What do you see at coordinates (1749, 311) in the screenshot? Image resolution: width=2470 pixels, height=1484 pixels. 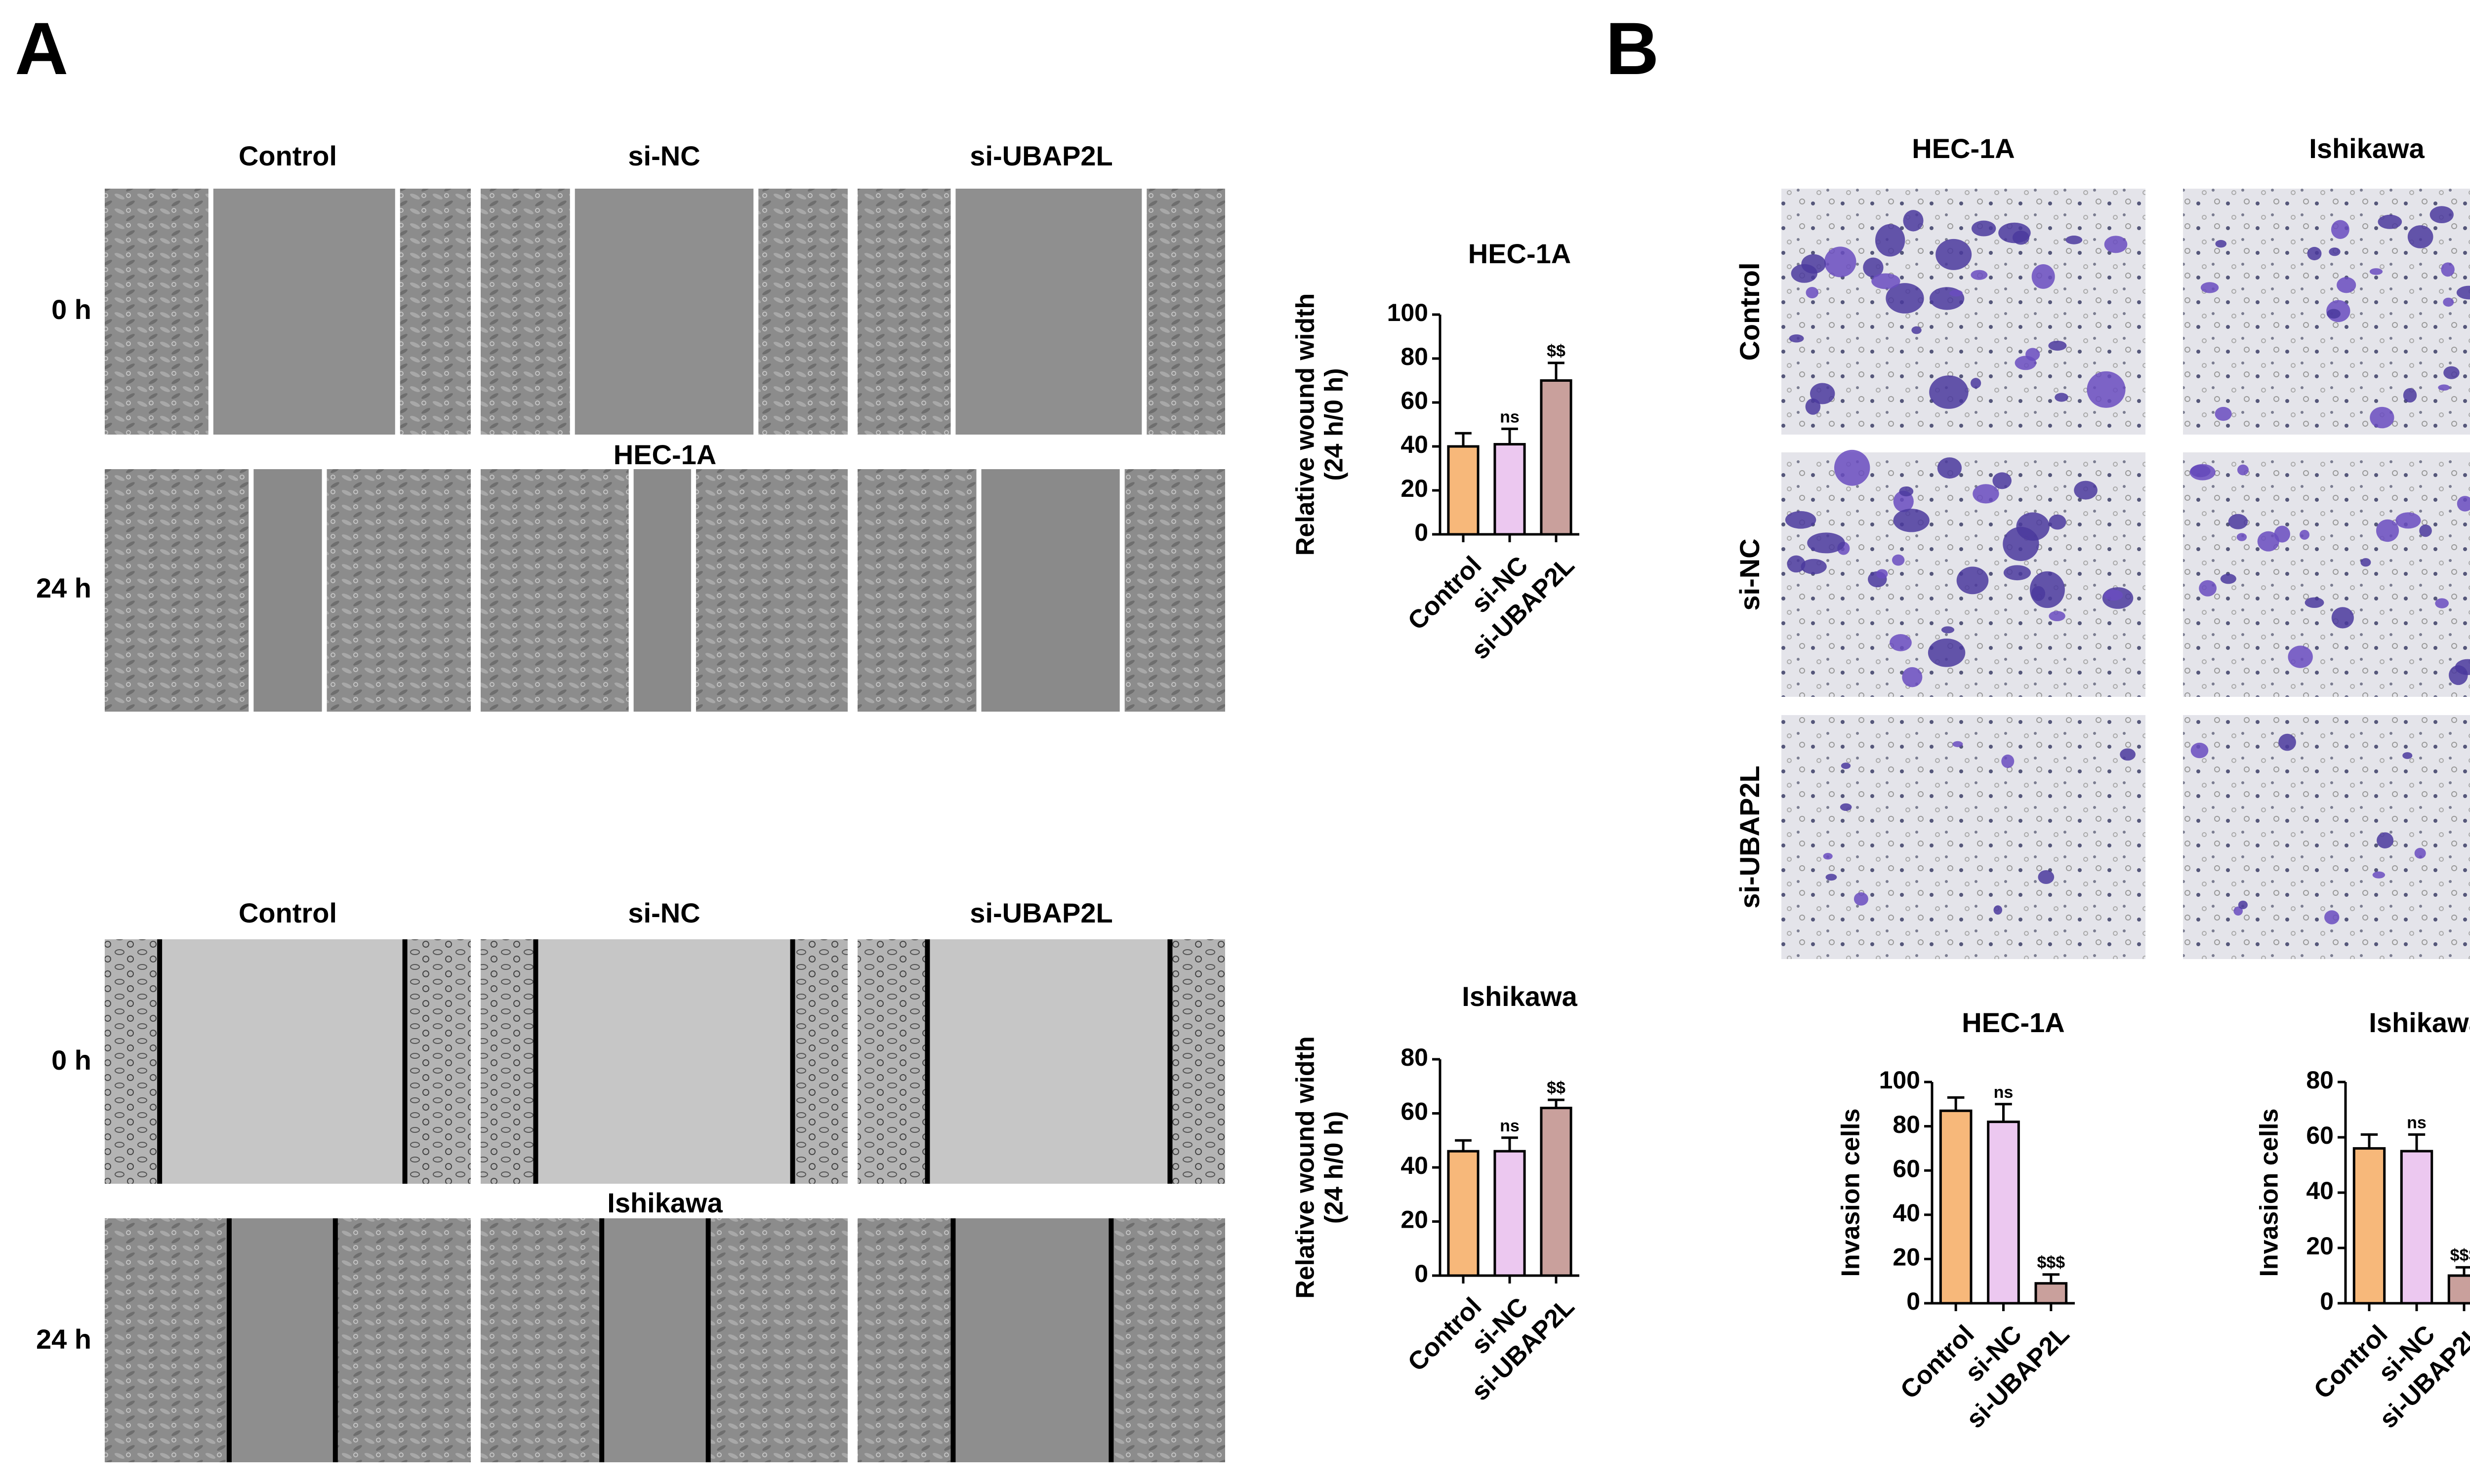 I see `row-label: Control` at bounding box center [1749, 311].